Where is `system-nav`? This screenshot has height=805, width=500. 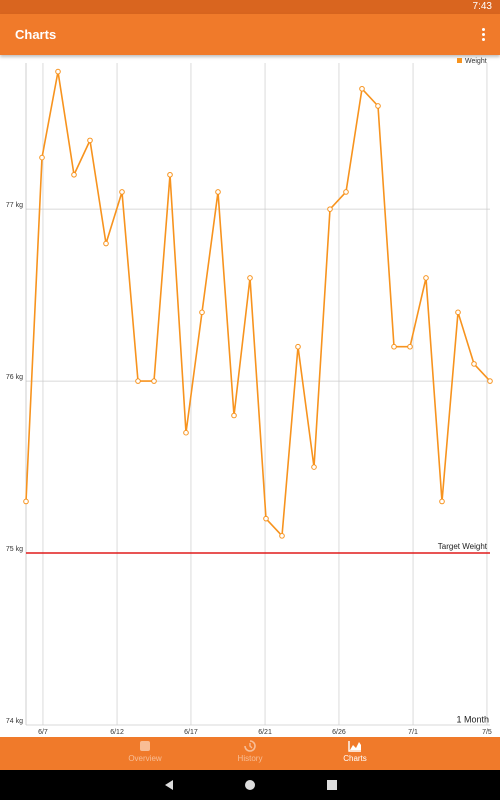
system-nav is located at coordinates (250, 785).